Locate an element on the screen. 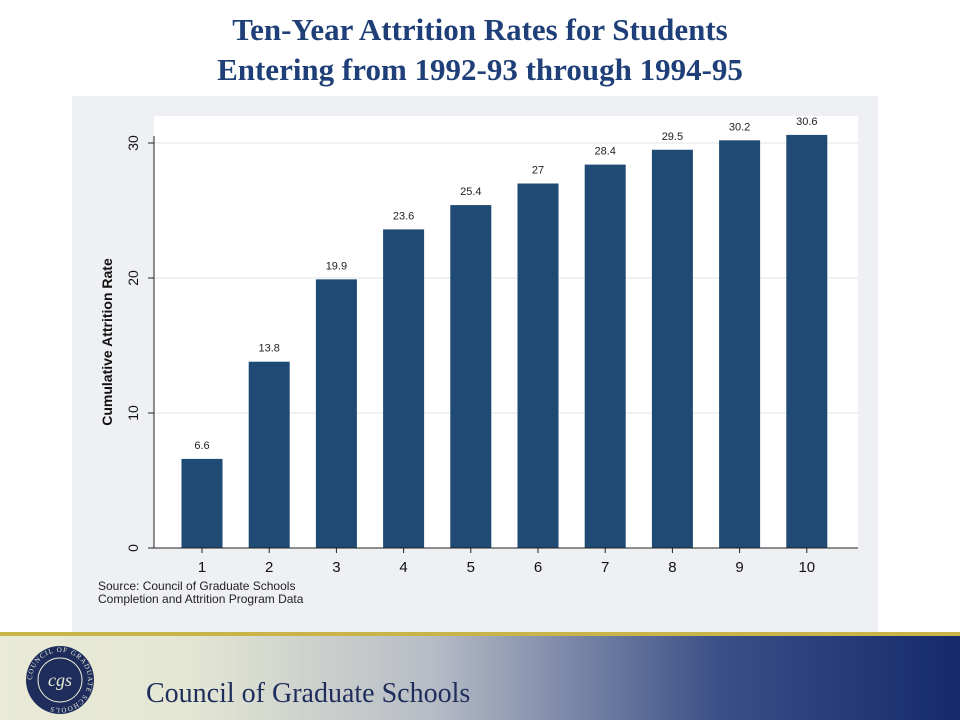 This screenshot has height=720, width=960. data-label-10: 30.6 is located at coordinates (806, 122).